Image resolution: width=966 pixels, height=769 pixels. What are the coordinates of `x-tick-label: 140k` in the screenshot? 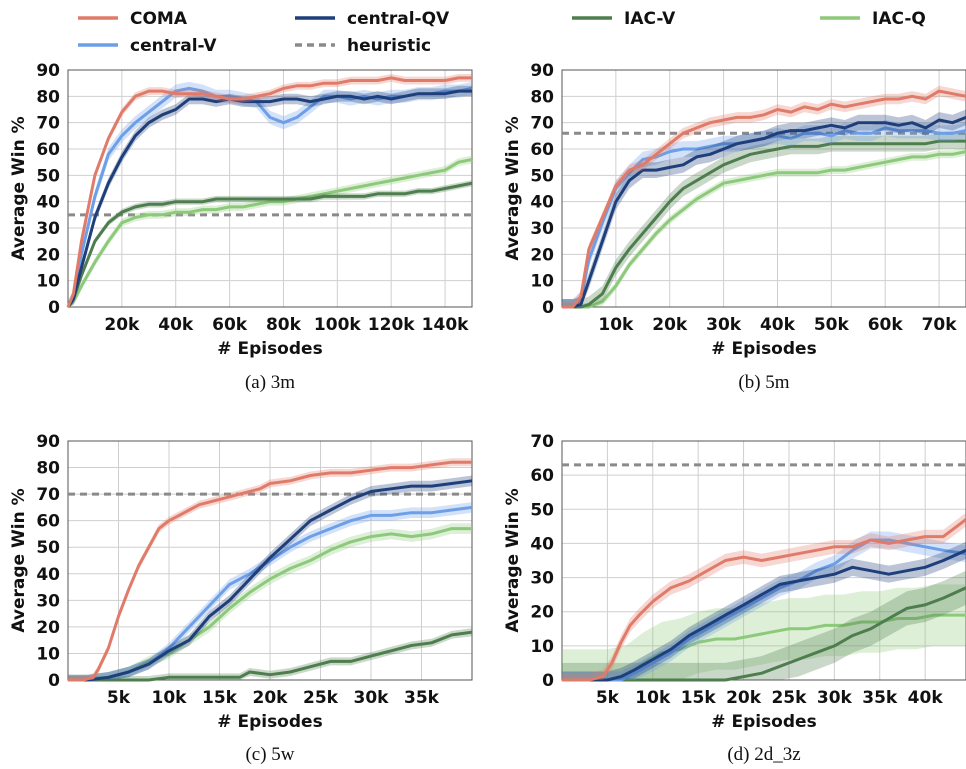 It's located at (445, 325).